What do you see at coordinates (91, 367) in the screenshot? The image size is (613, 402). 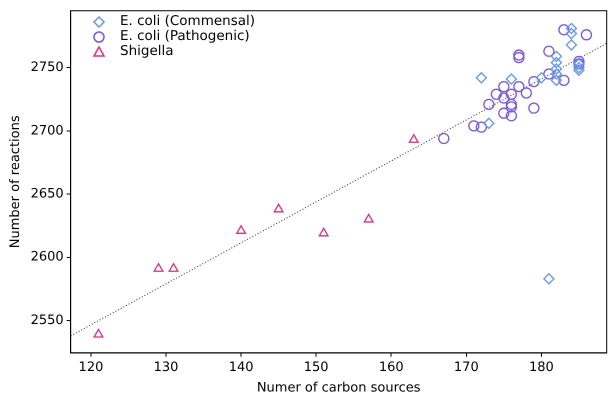 I see `x-tick-label: 120` at bounding box center [91, 367].